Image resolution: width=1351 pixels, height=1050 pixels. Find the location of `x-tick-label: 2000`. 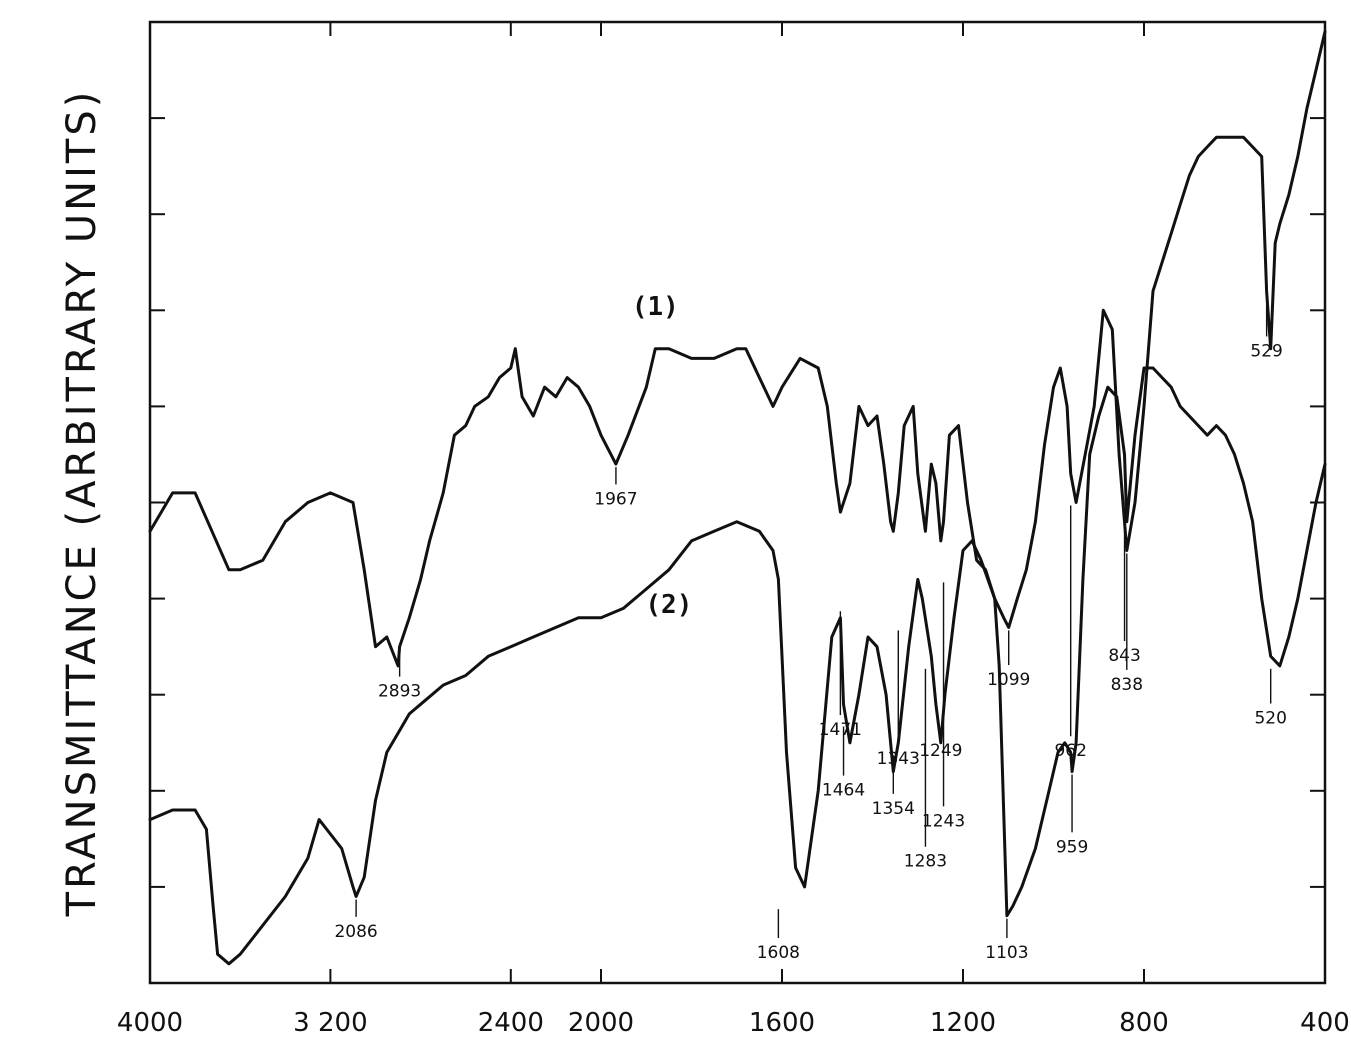

x-tick-label: 2000 is located at coordinates (601, 1023).